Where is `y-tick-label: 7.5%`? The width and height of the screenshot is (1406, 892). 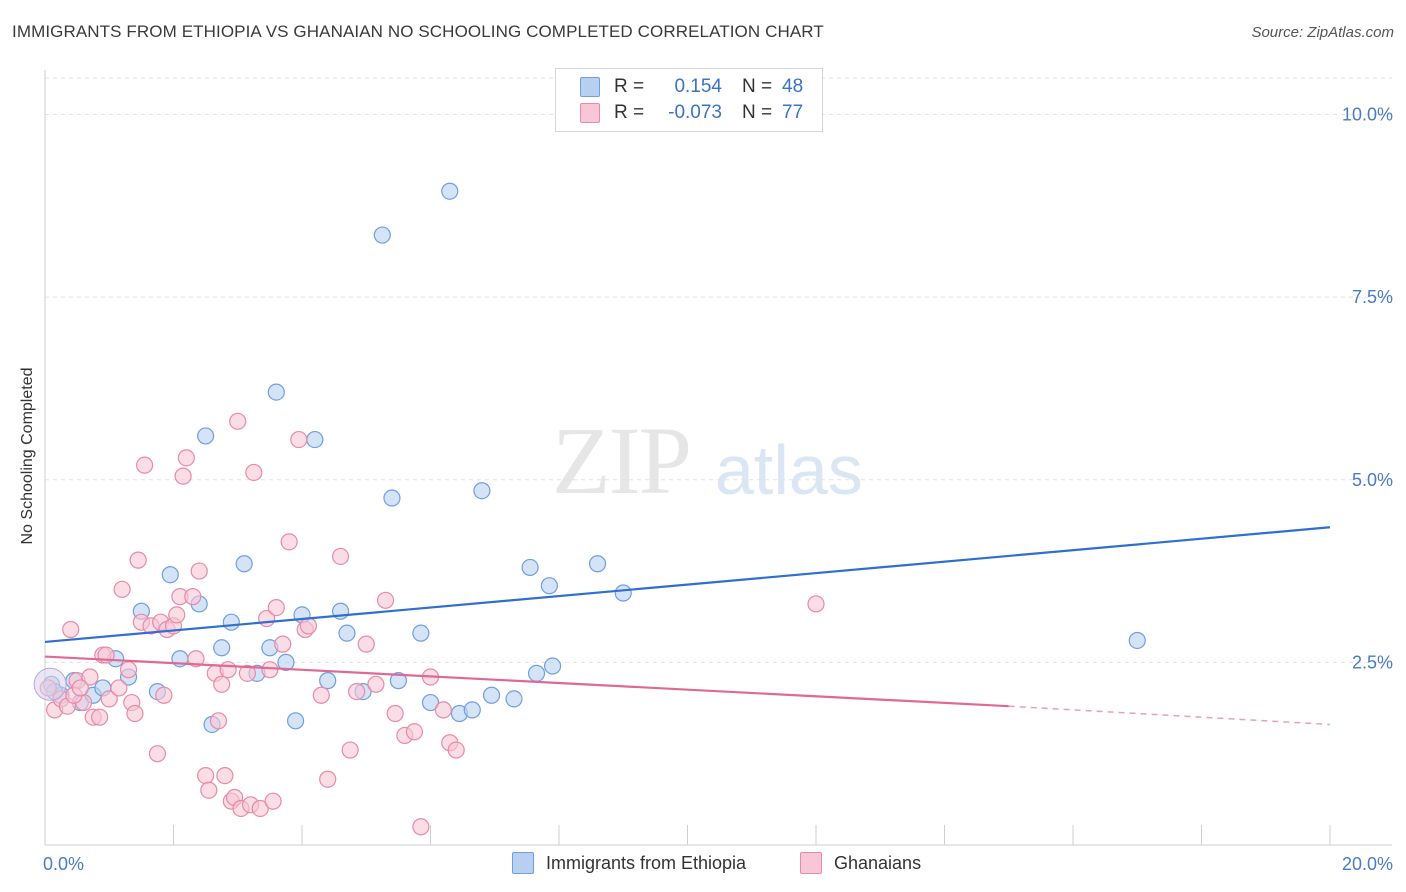
y-tick-label: 7.5% is located at coordinates (1372, 297).